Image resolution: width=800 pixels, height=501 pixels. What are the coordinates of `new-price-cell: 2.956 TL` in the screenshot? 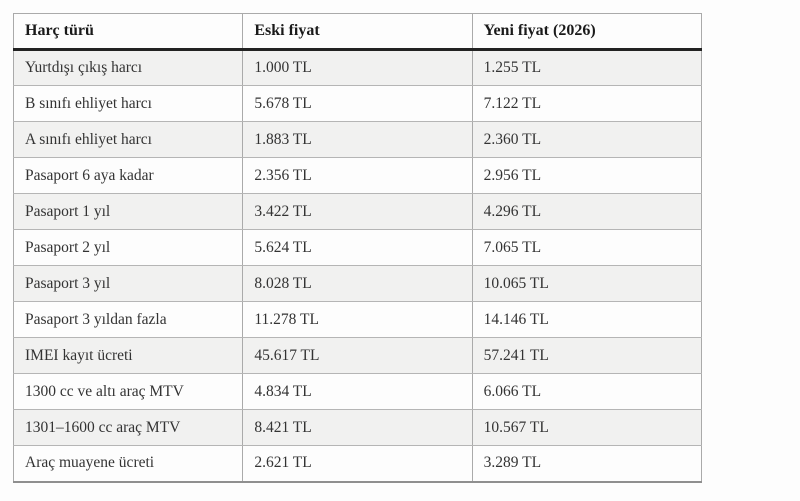 It's located at (587, 175).